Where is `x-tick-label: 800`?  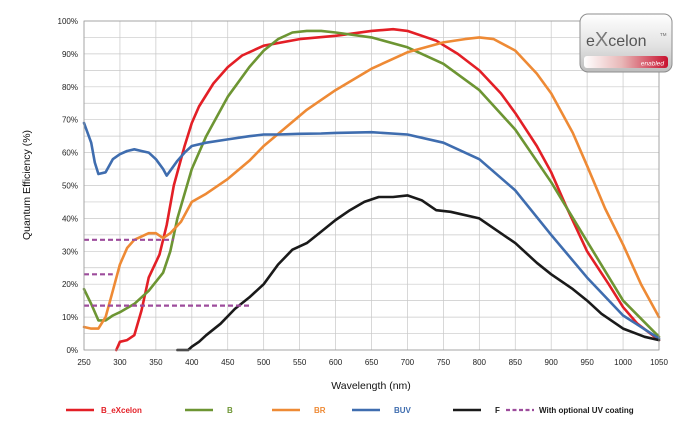 x-tick-label: 800 is located at coordinates (480, 362).